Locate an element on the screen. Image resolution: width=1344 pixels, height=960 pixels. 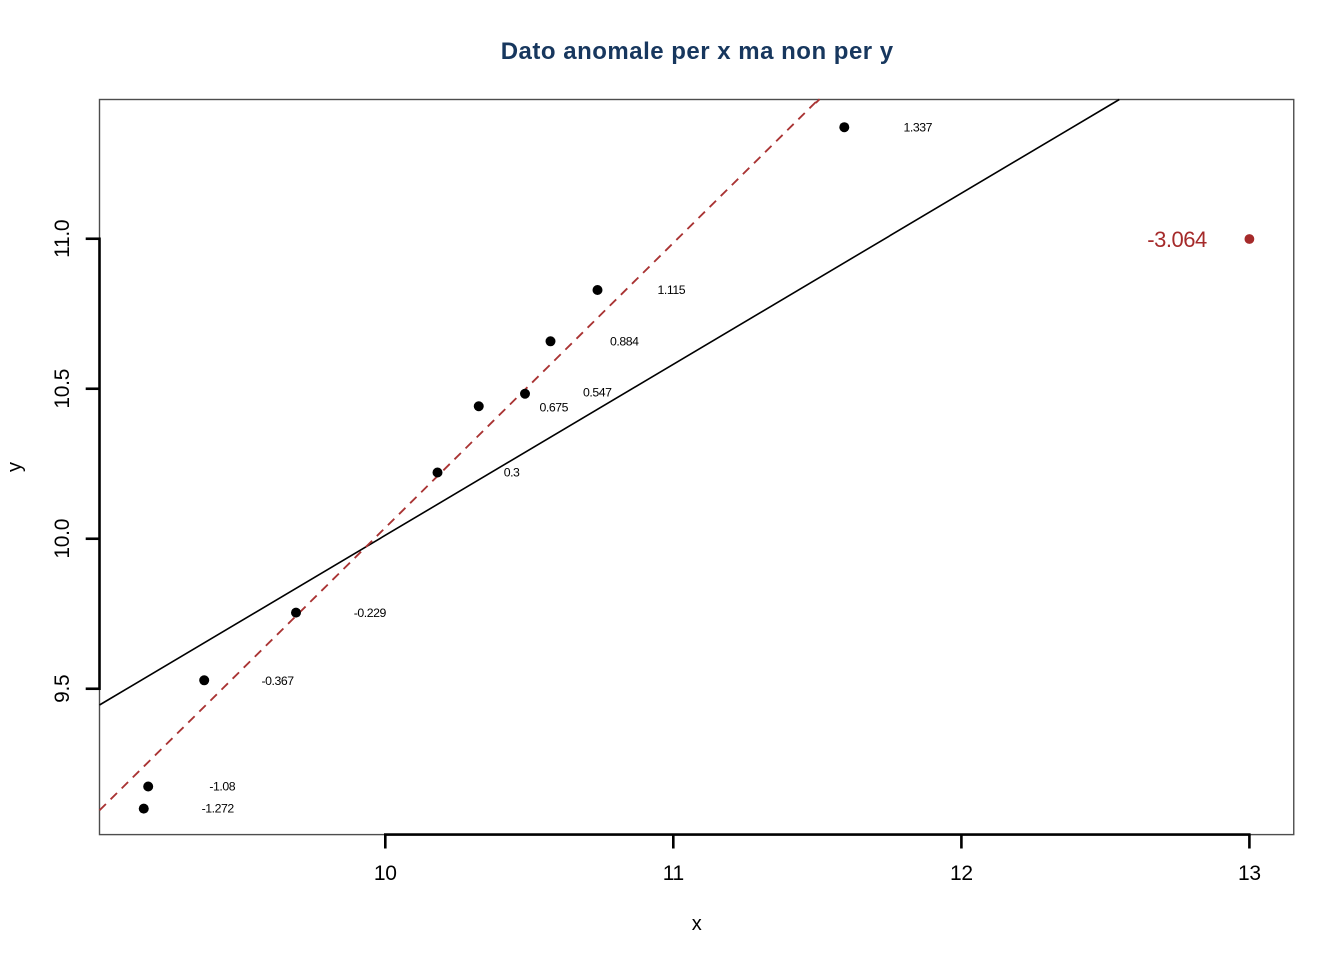
svg-text: -0.367 is located at coordinates (278, 681).